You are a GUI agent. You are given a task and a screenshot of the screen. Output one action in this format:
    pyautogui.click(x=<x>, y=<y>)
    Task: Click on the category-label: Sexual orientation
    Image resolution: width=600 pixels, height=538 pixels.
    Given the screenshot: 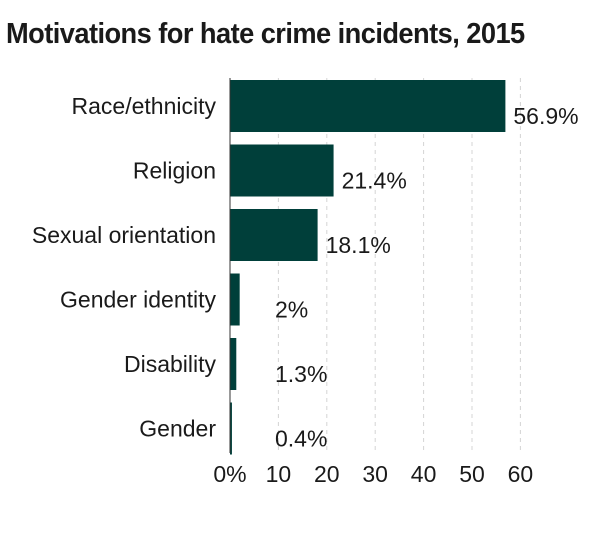 What is the action you would take?
    pyautogui.click(x=124, y=235)
    